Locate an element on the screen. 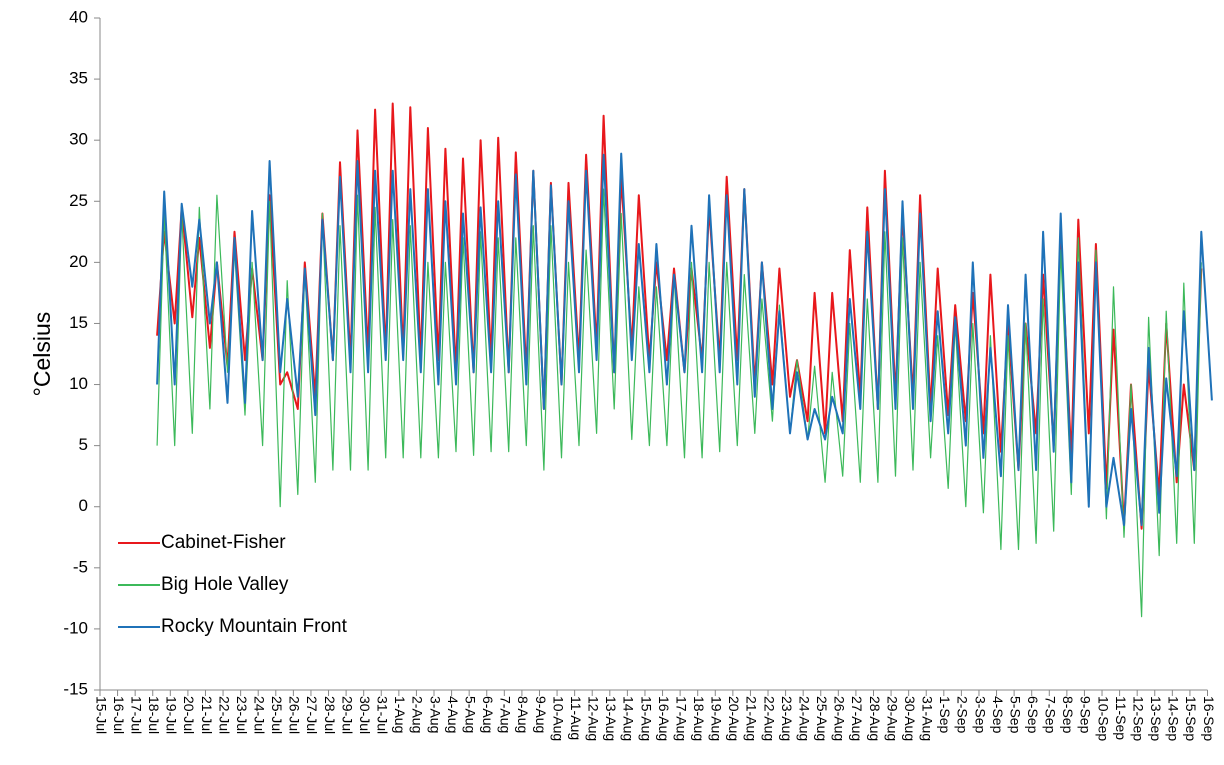  x-tick-label: 8-Sep is located at coordinates (1068, 715).